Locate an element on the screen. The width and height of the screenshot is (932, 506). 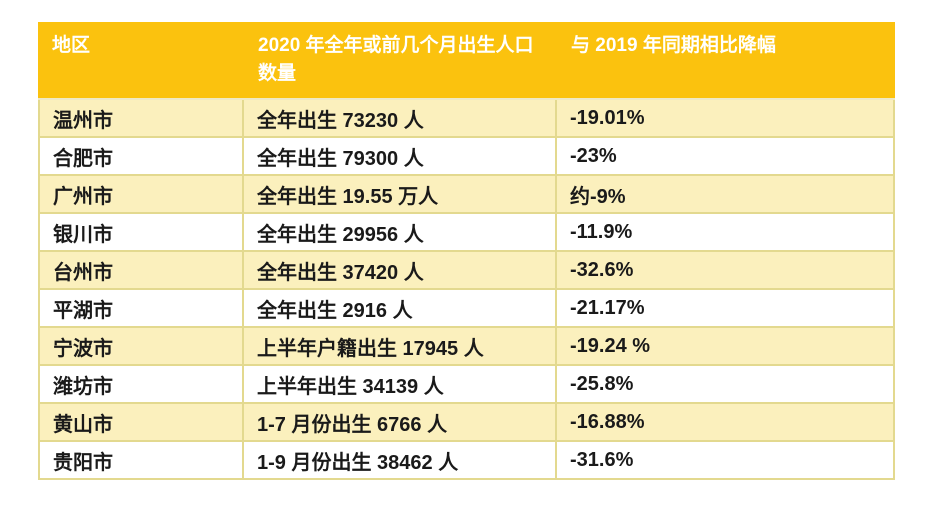
decline-cell: -11.9% is located at coordinates (726, 233).